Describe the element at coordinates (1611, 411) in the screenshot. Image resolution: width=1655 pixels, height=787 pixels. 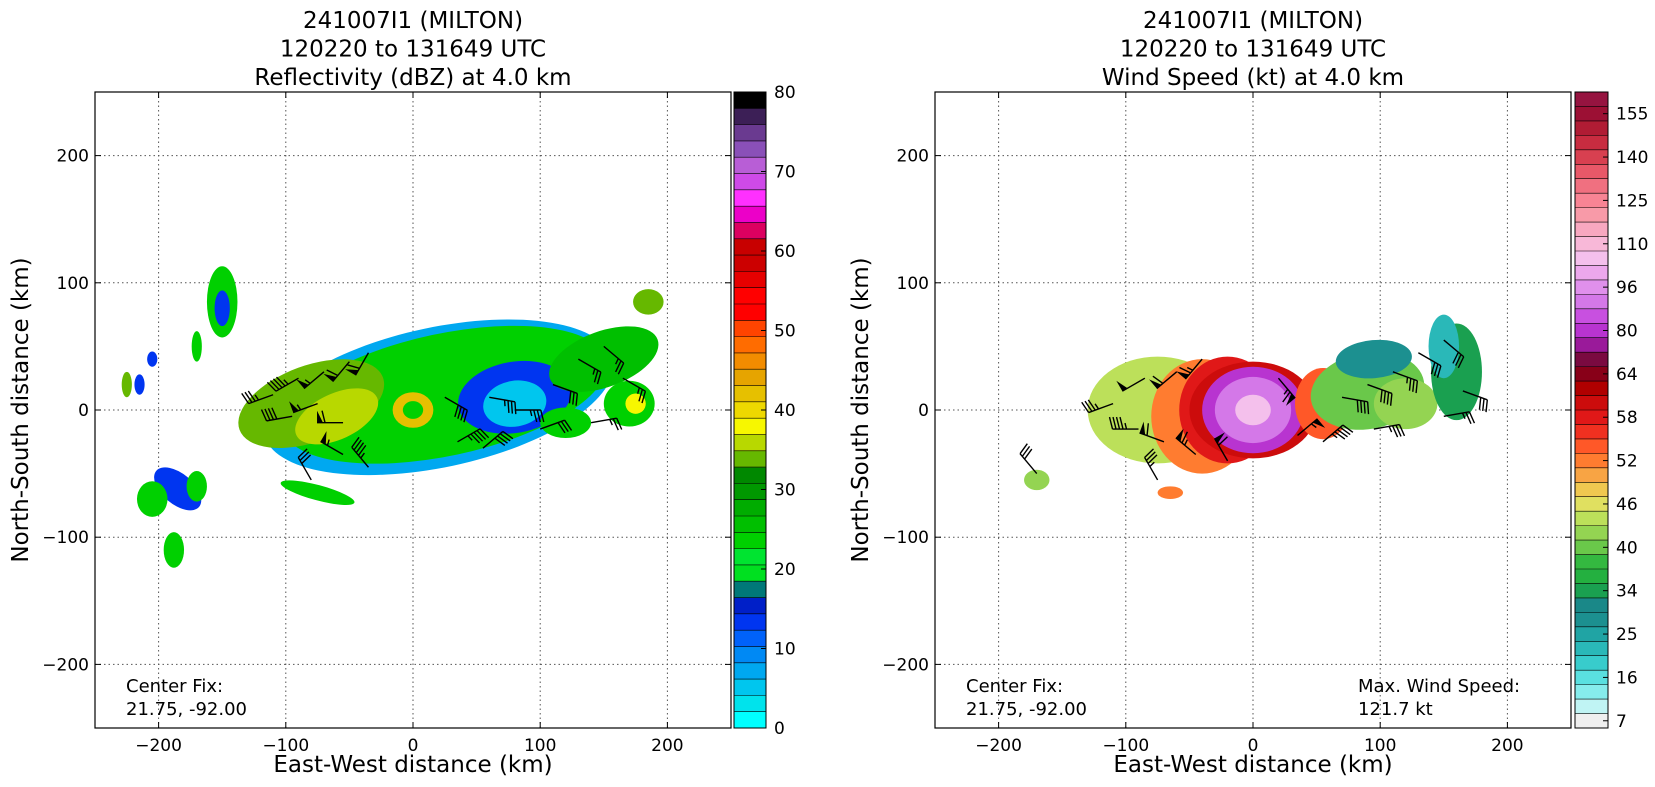
I see `colorbar: 7 16 25 34 40 46 52 58 64 80 96 110 125 140 155` at that location.